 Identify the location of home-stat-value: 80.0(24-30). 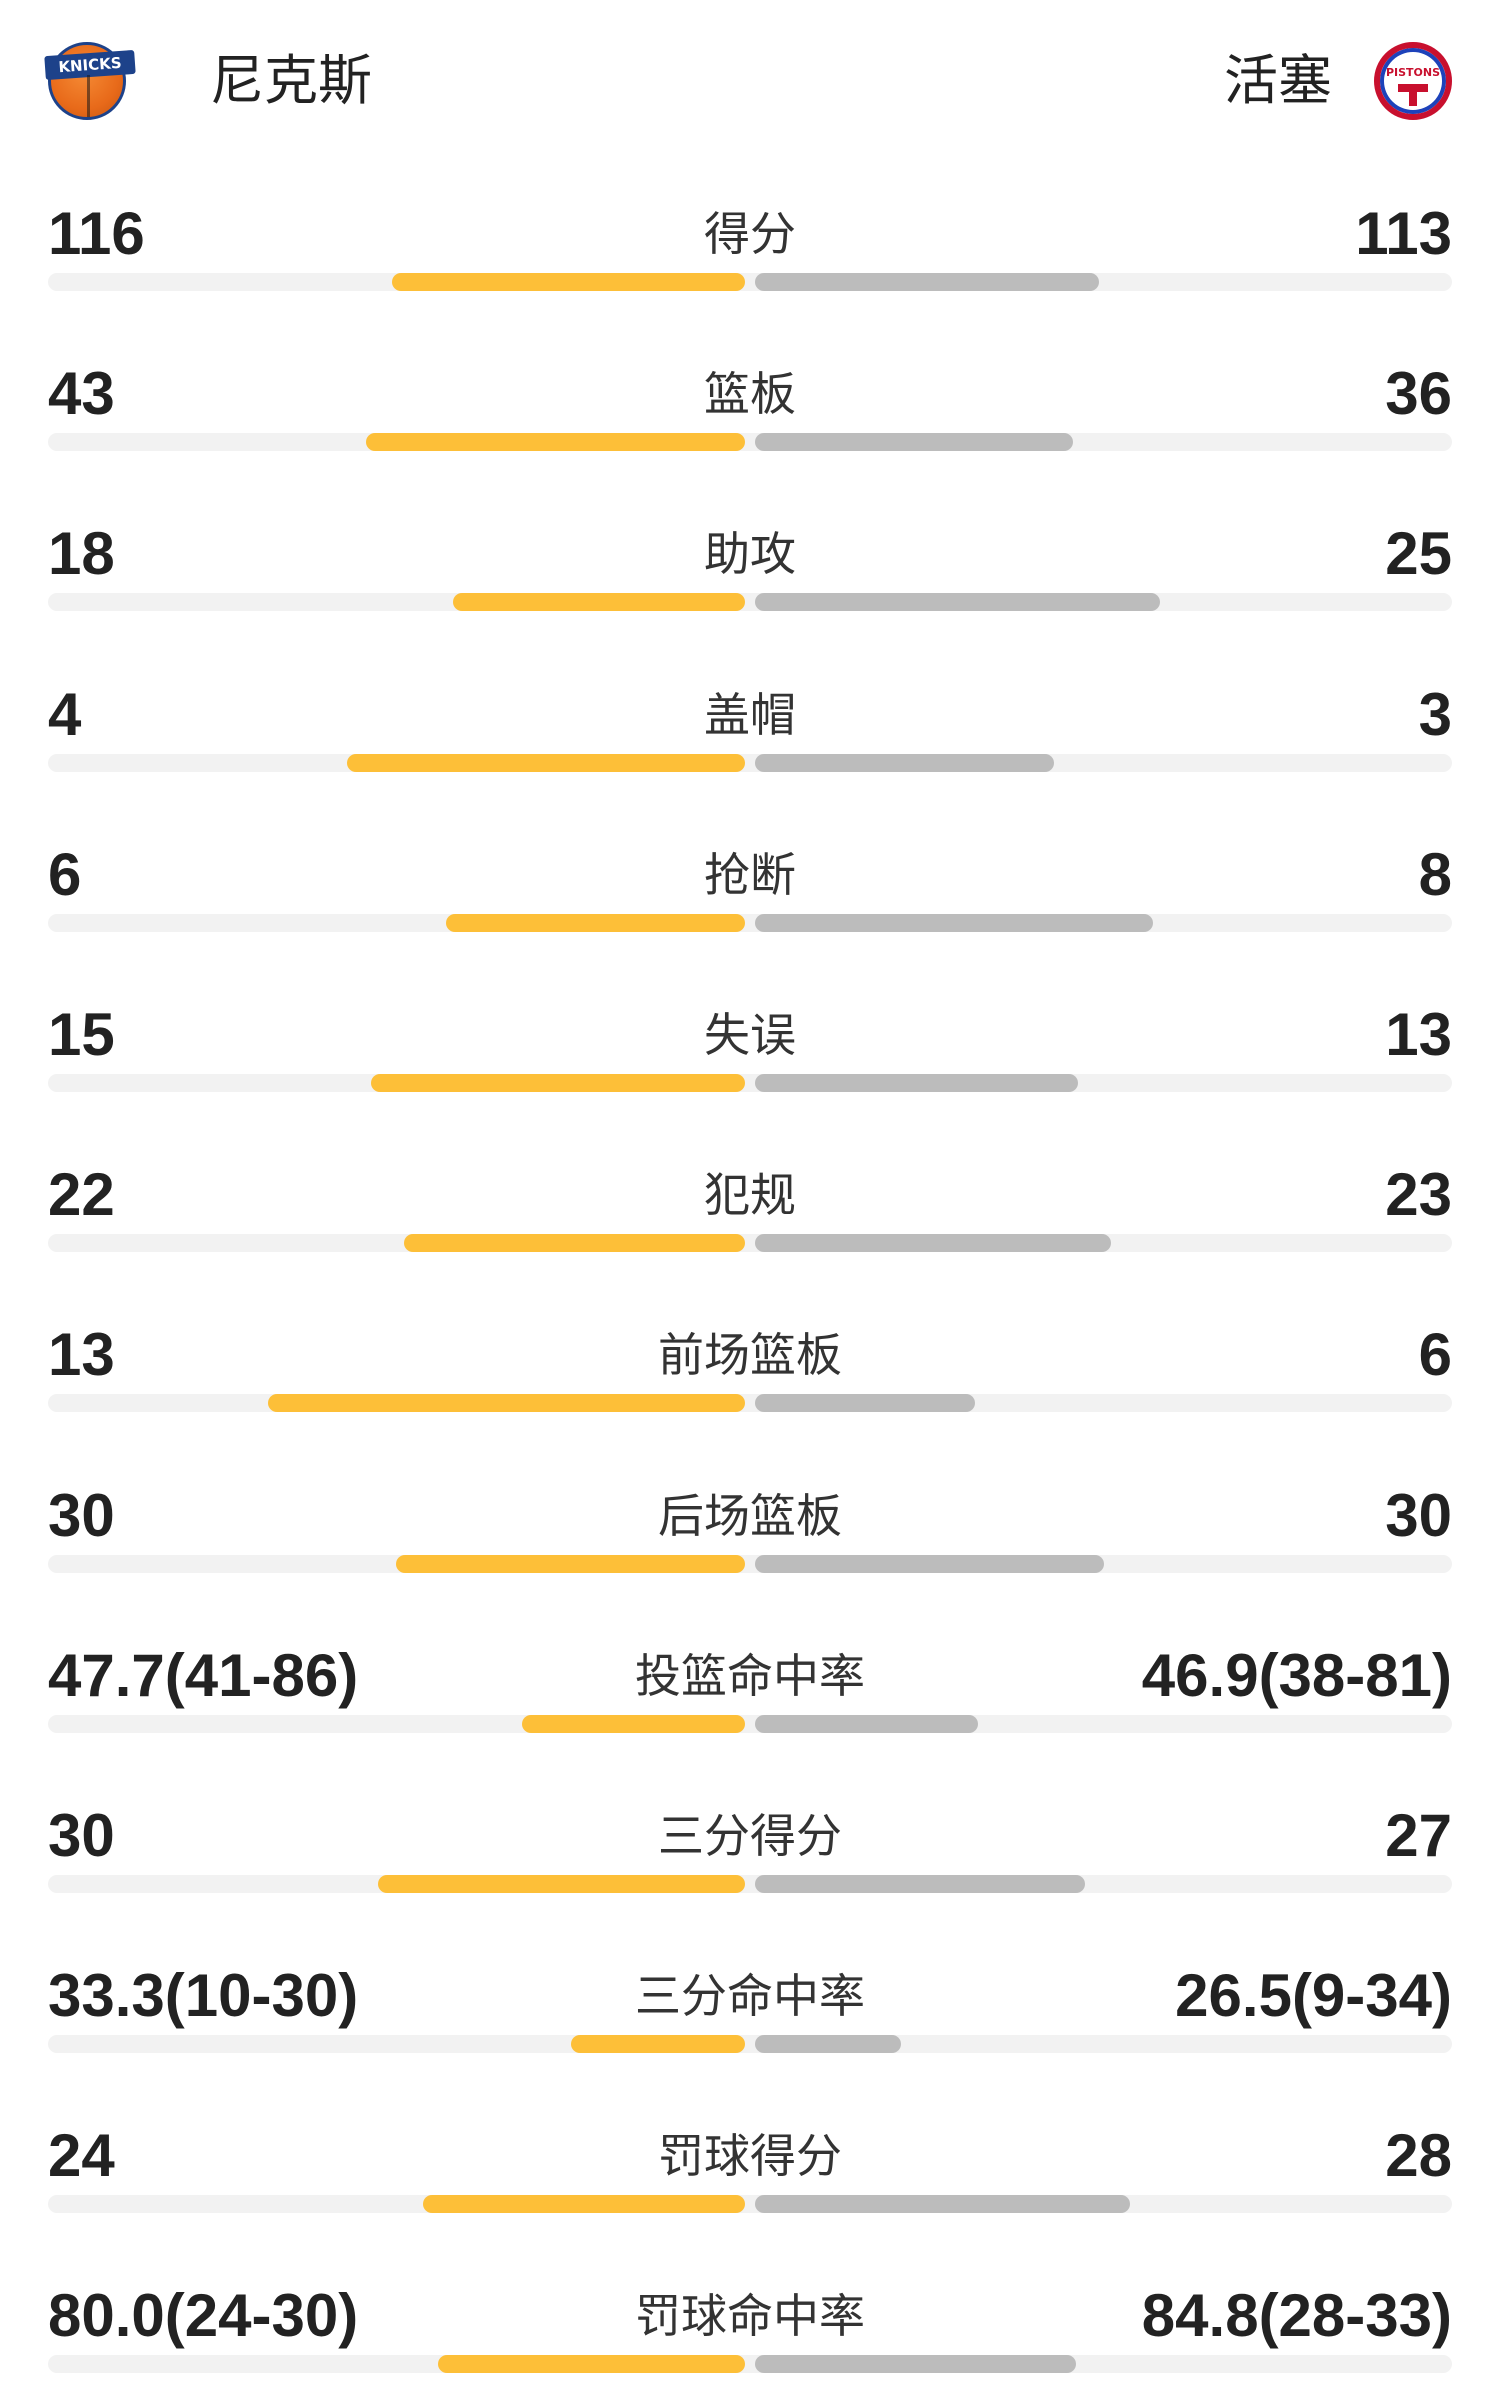
(203, 2316).